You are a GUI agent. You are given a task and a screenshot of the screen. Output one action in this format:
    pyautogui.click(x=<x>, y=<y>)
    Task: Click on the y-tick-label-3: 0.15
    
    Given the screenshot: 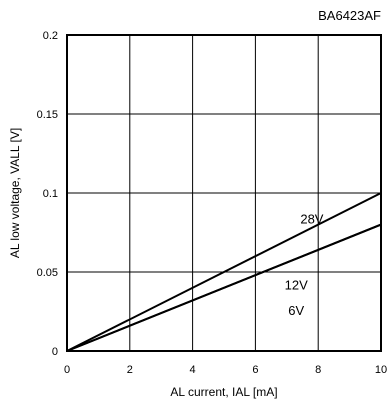 What is the action you would take?
    pyautogui.click(x=47, y=115)
    